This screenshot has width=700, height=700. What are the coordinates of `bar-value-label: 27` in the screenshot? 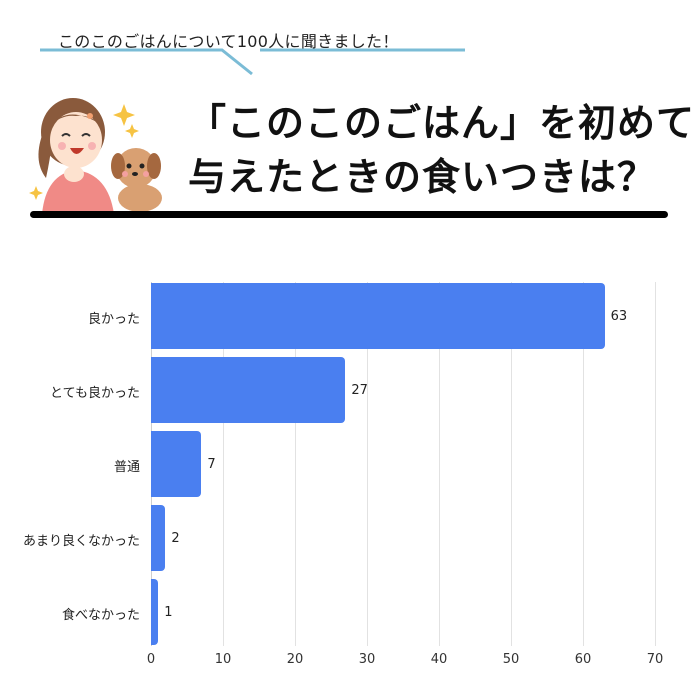 It's located at (359, 390).